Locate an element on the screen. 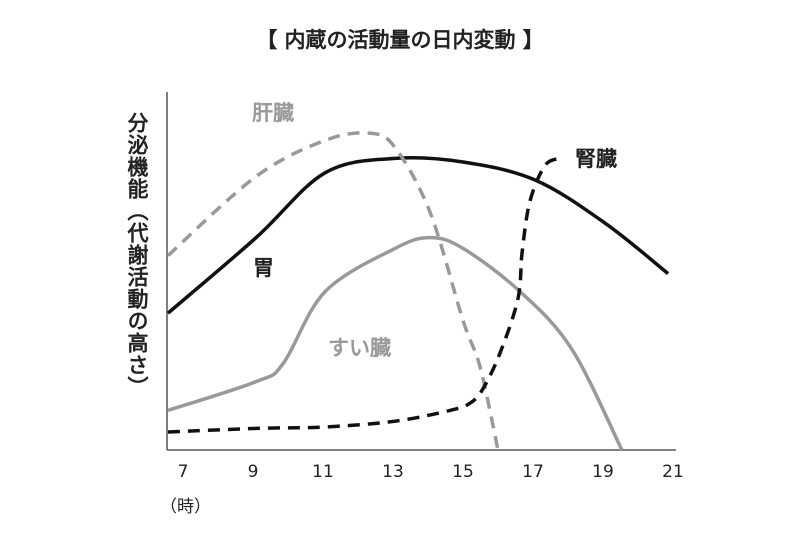 The width and height of the screenshot is (800, 533). x-tick-label: 17 is located at coordinates (533, 472).